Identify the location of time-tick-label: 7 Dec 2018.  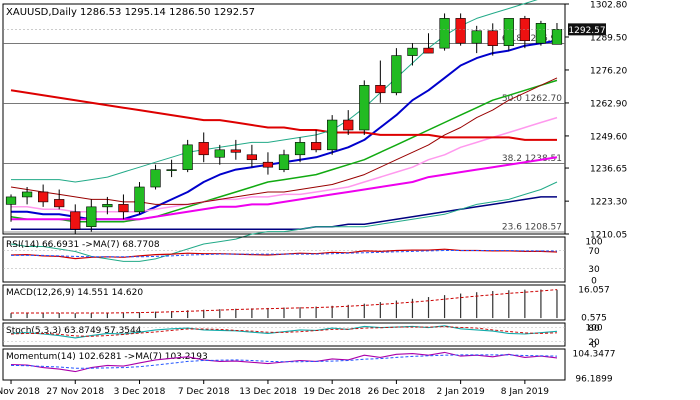
(204, 392).